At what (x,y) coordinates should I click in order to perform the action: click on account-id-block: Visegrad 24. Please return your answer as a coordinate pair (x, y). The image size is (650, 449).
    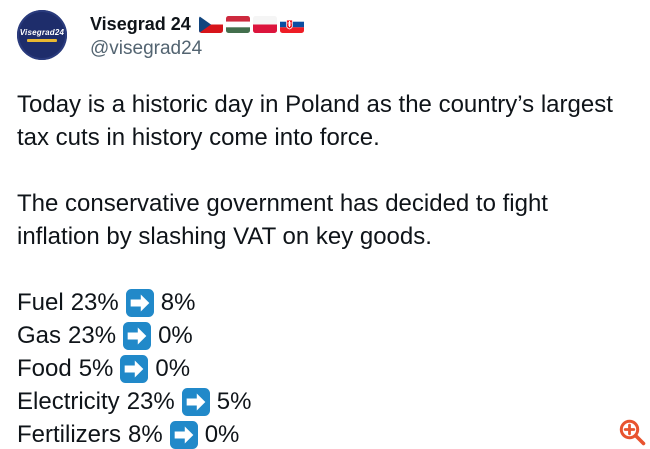
    Looking at the image, I should click on (197, 35).